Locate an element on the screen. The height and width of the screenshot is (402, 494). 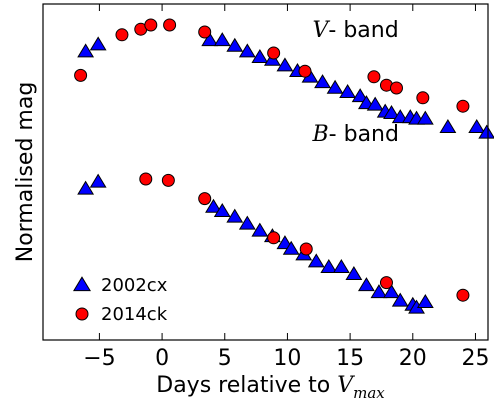
v-band-annotation: V- band is located at coordinates (356, 30).